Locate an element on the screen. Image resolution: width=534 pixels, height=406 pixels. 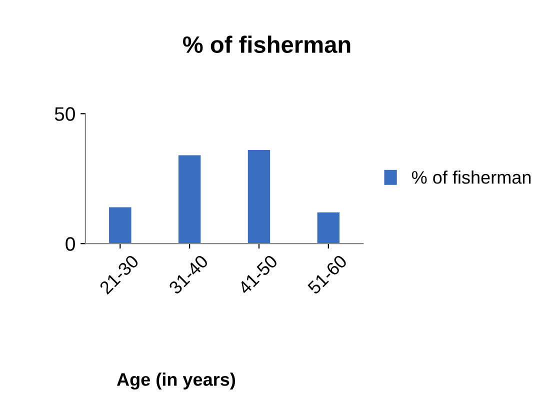
x-axis-title: Age (in years) is located at coordinates (176, 381).